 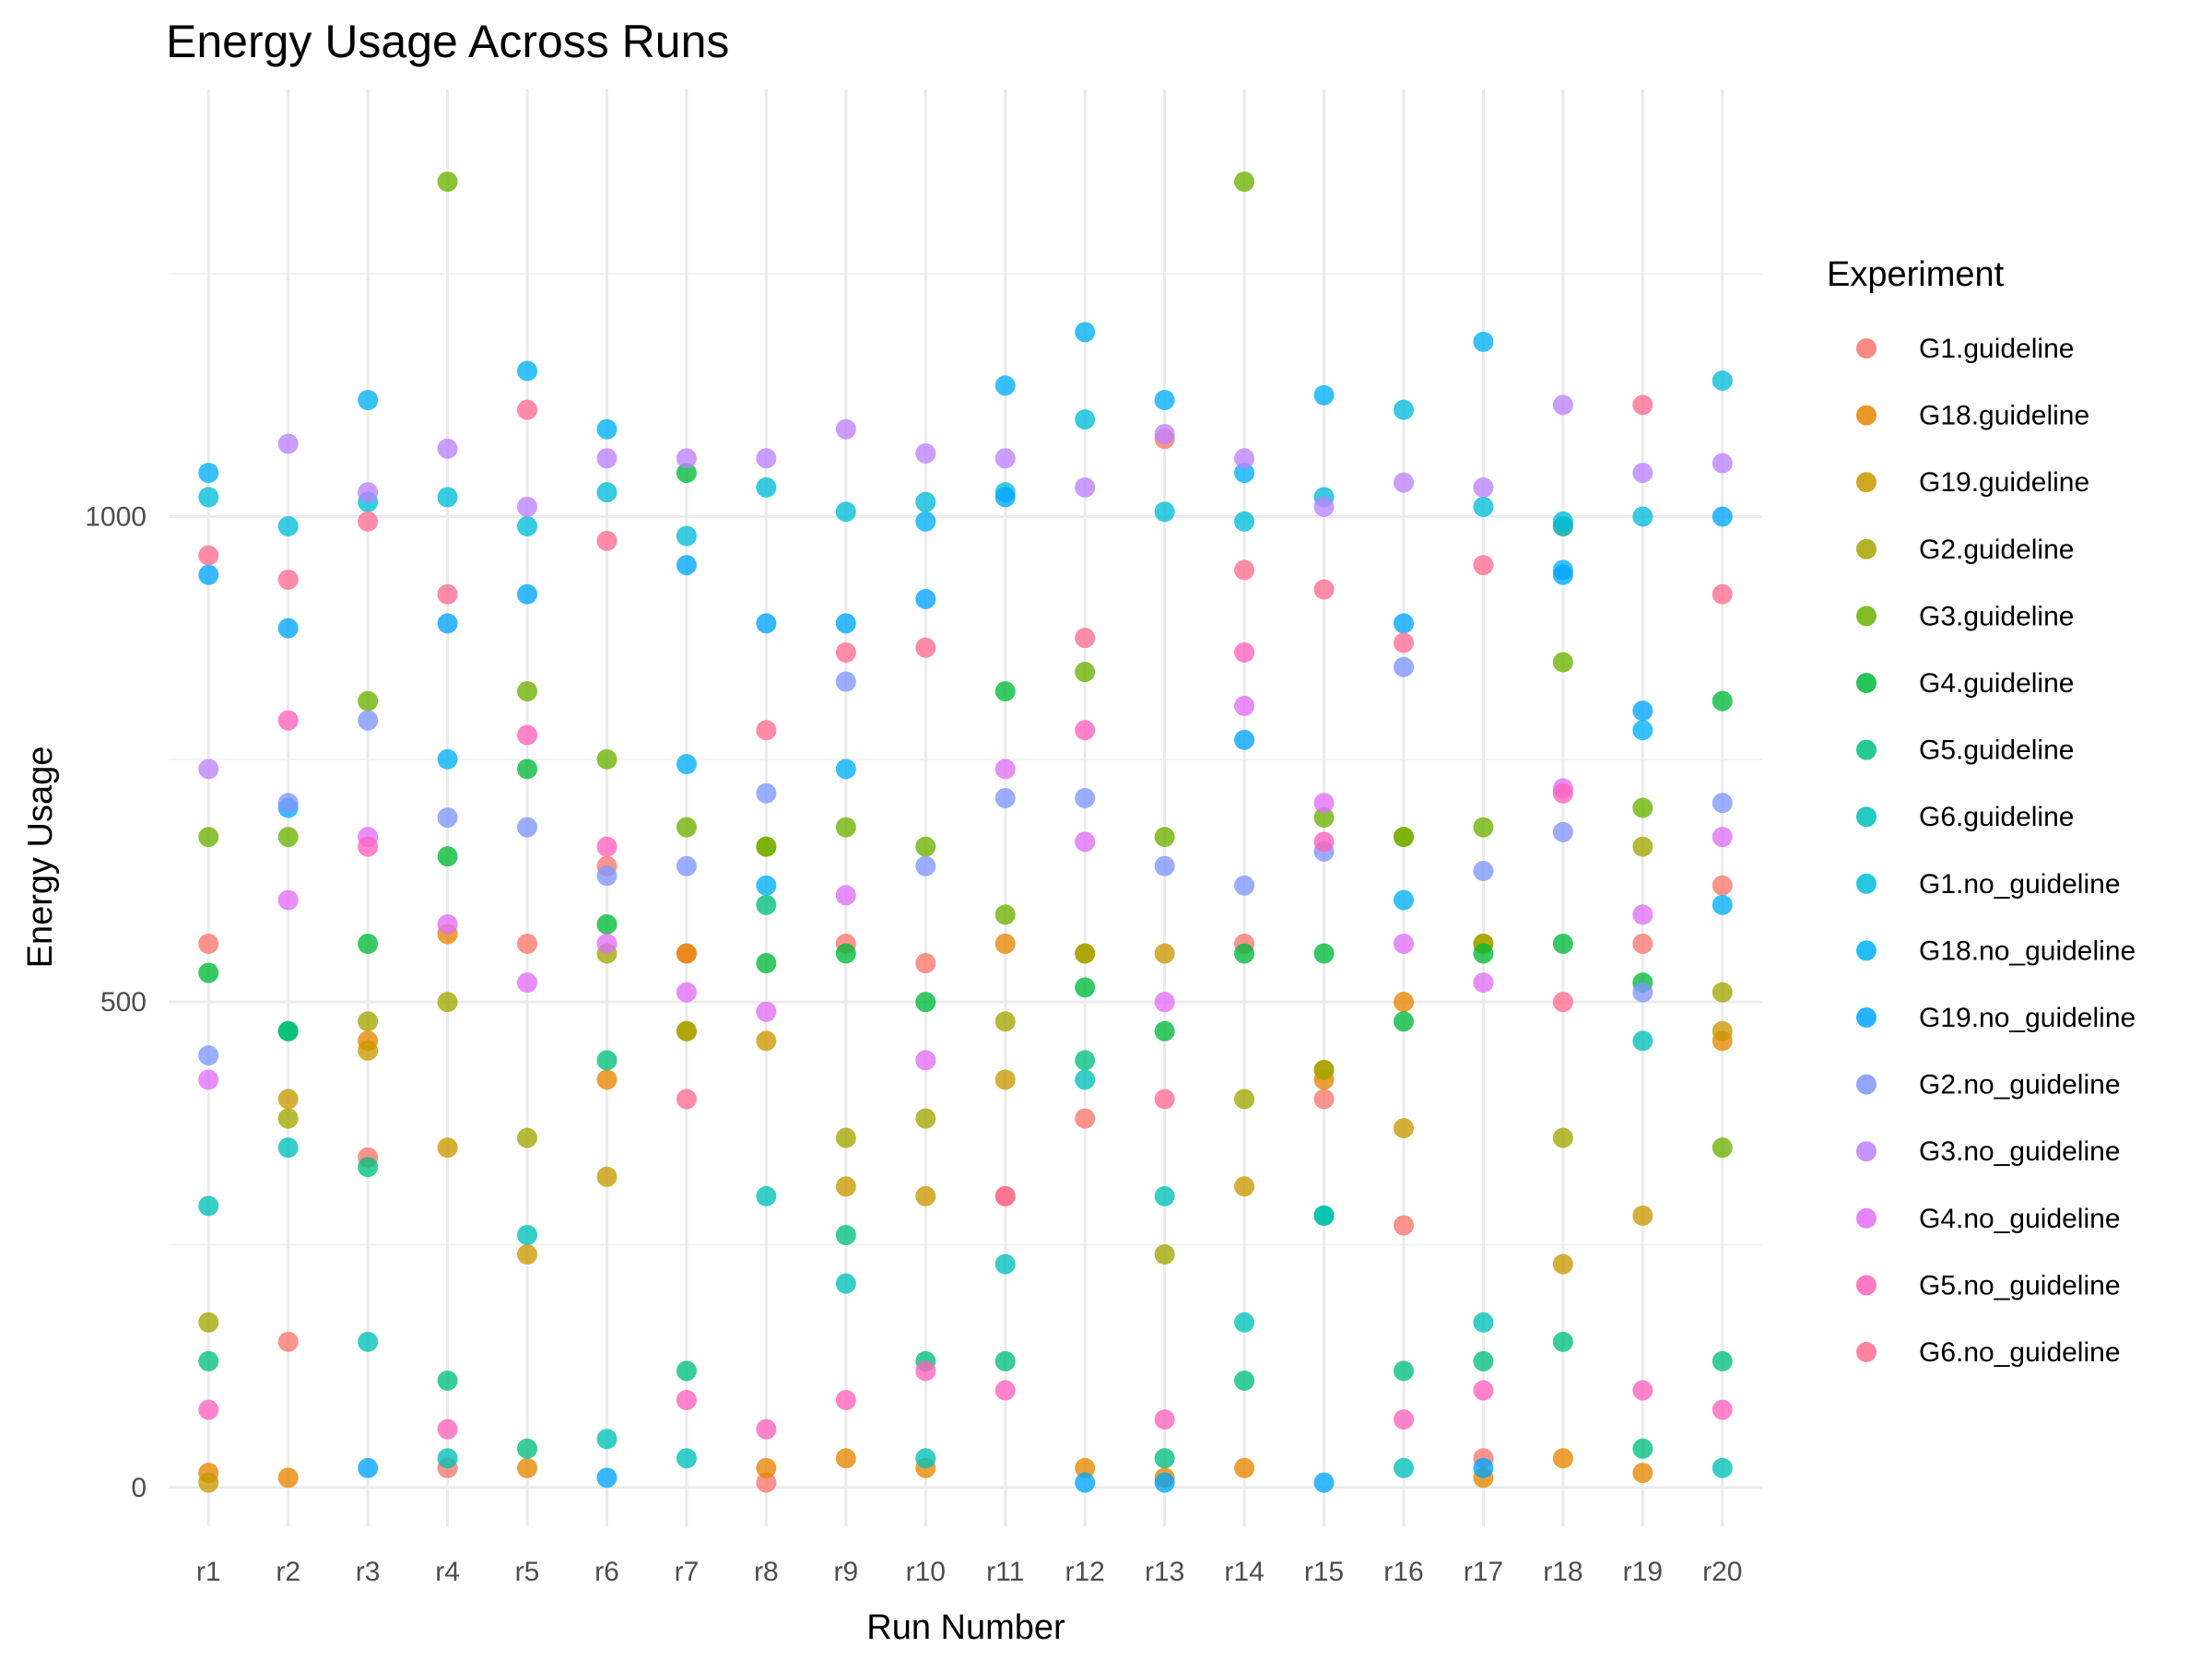 I want to click on y-tick-label: 500, so click(x=123, y=1002).